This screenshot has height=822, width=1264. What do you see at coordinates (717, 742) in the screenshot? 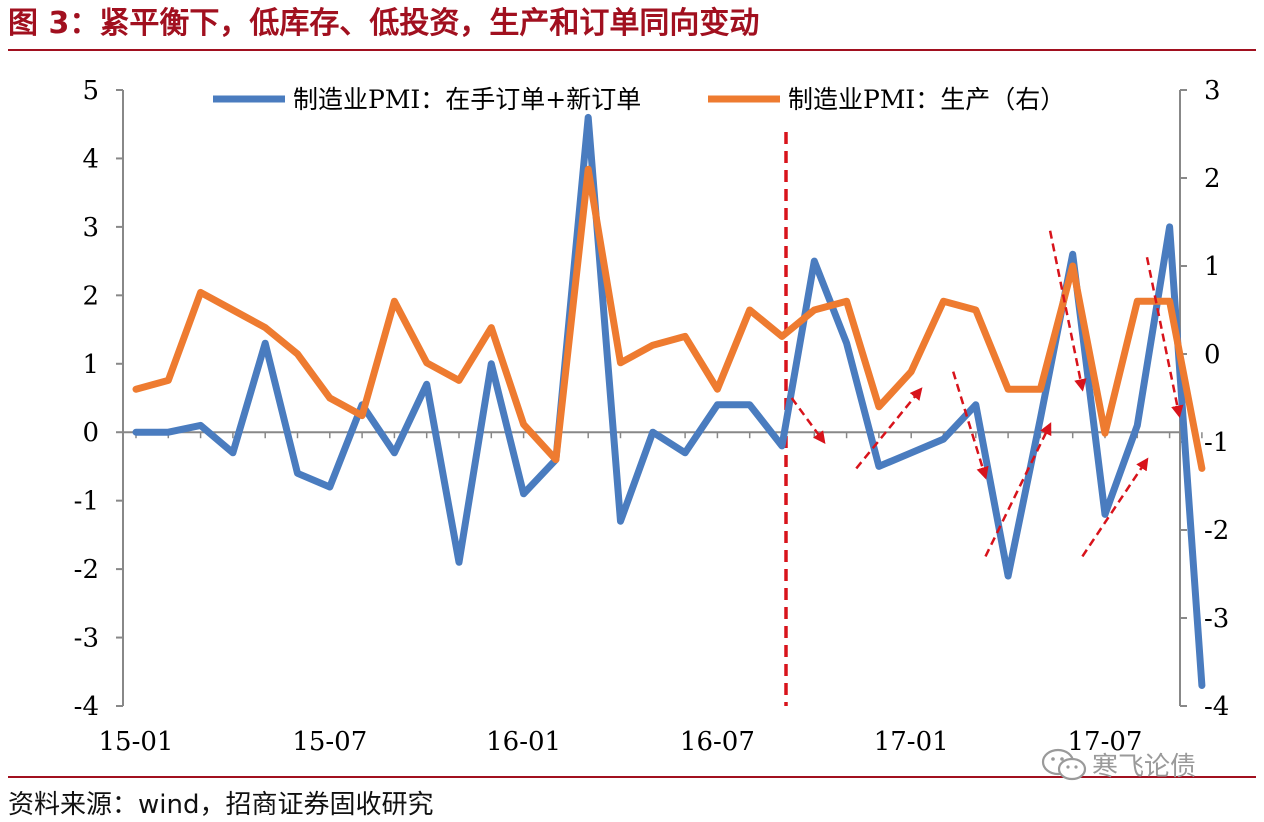
I see `x-tick-label: 16-07` at bounding box center [717, 742].